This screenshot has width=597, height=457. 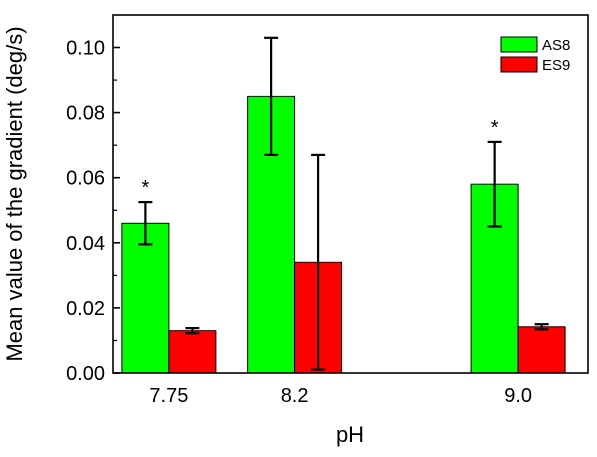 I want to click on x-tick-label: 7.75, so click(x=168, y=396).